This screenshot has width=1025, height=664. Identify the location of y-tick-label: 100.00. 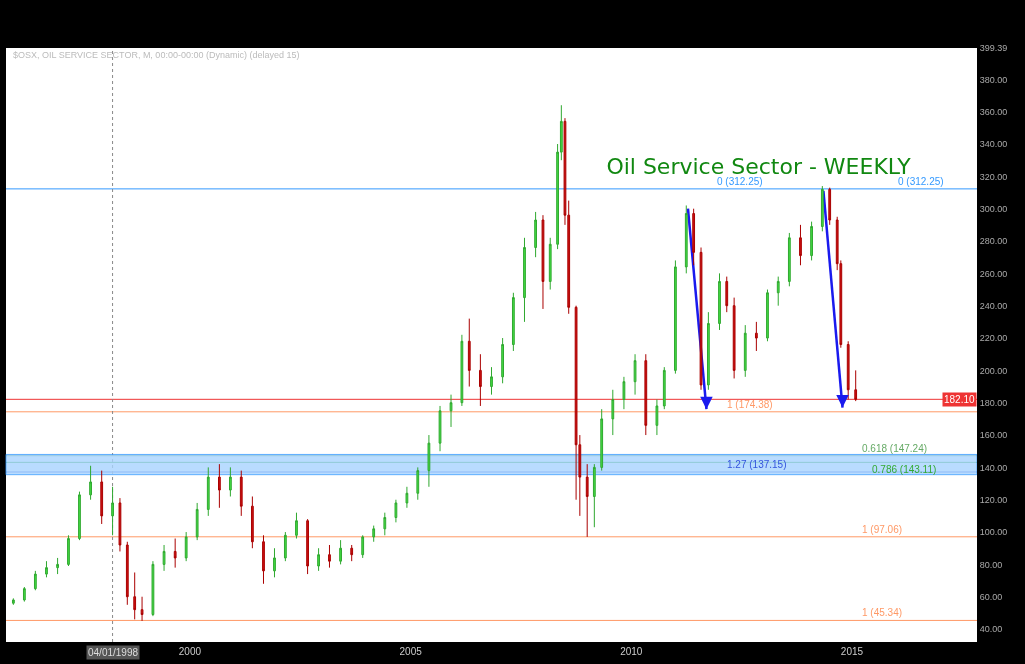
(993, 532).